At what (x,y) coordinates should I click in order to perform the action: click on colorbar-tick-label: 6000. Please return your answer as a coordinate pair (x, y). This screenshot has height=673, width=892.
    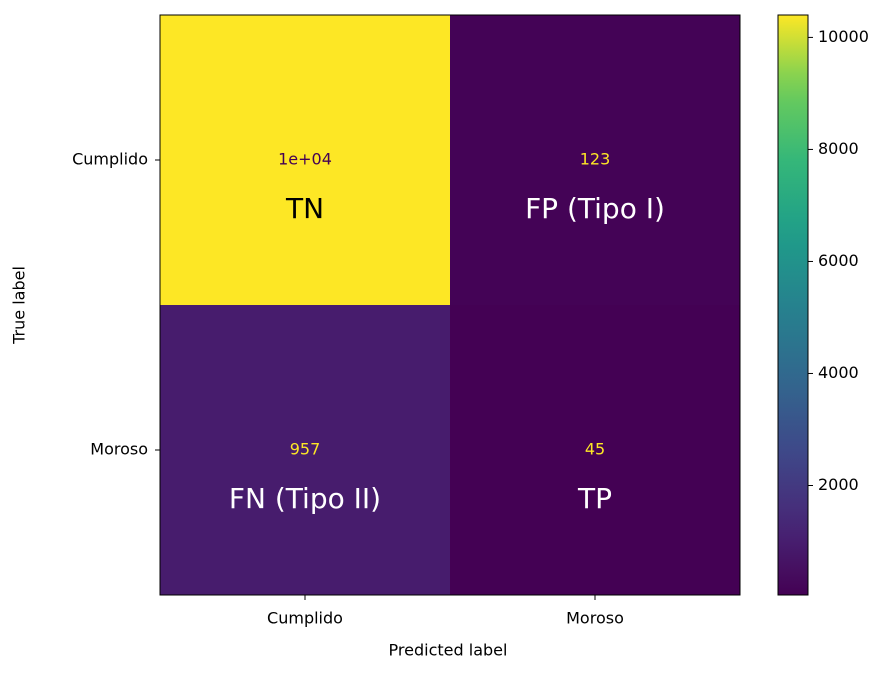
    Looking at the image, I should click on (838, 260).